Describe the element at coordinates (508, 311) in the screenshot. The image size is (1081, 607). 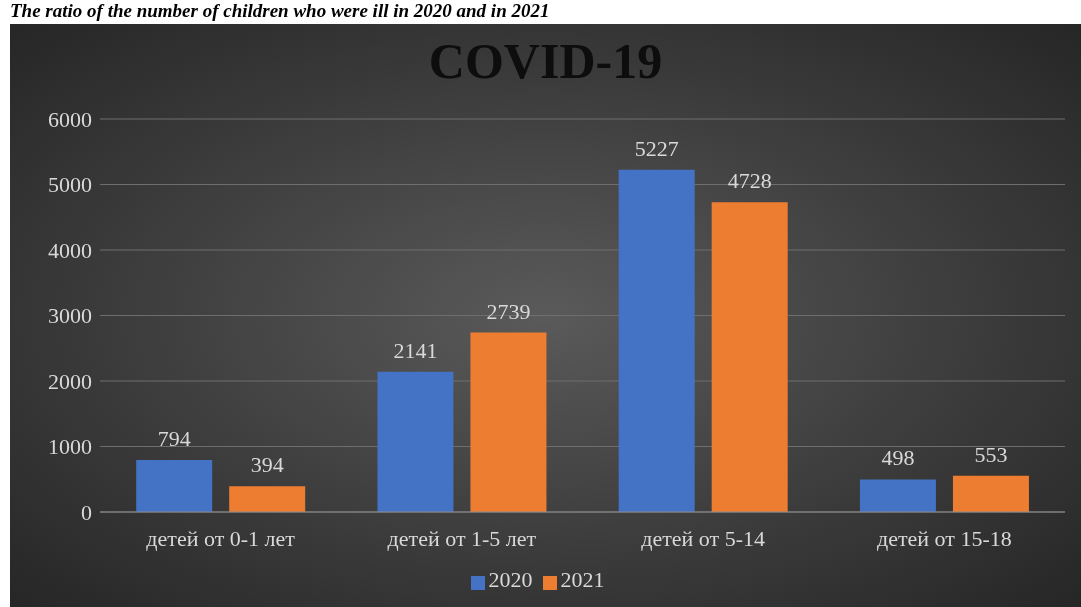
I see `data-label: 2739` at that location.